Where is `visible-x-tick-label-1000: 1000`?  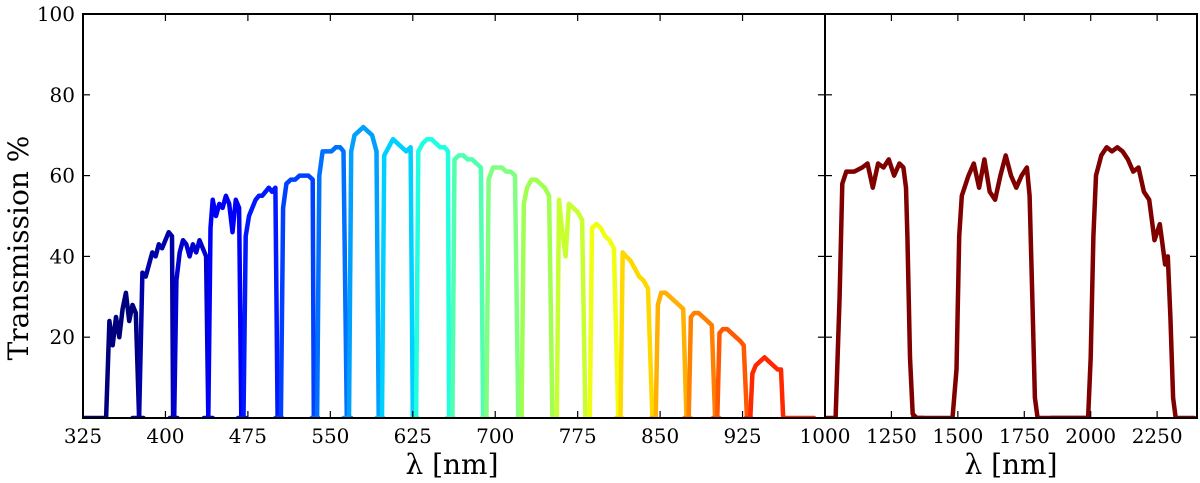
visible-x-tick-label-1000: 1000 is located at coordinates (825, 436).